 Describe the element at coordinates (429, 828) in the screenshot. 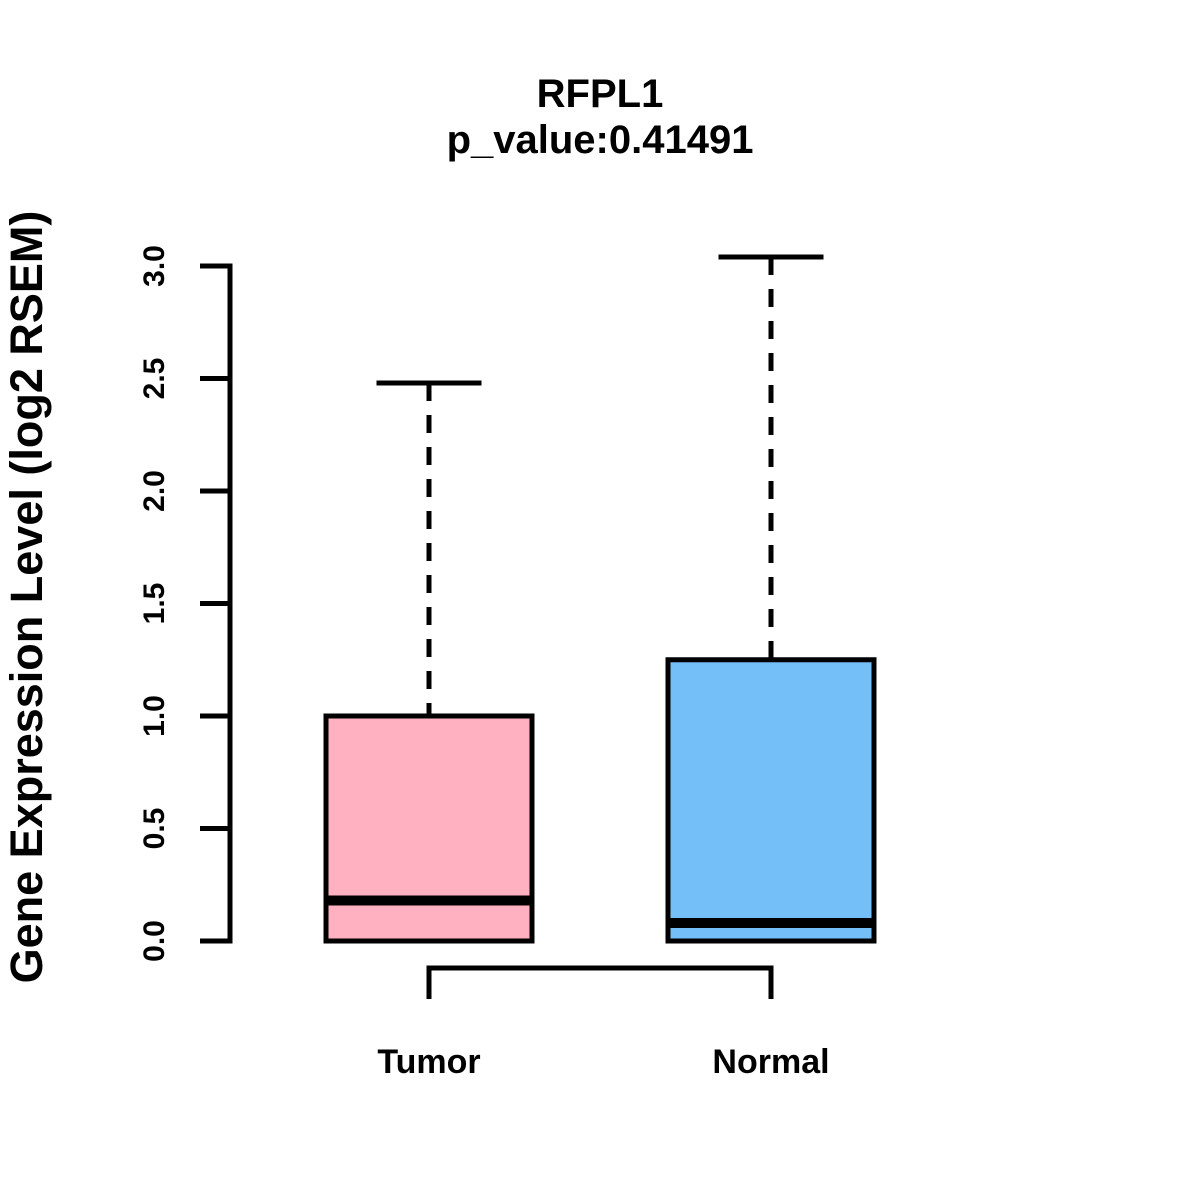

I see `box-tumor` at that location.